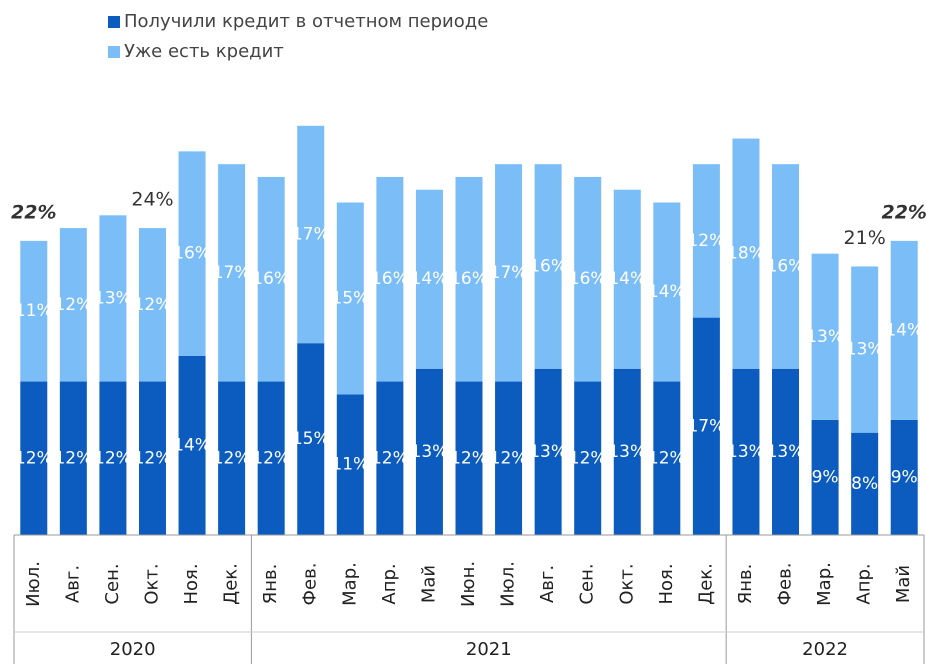 The image size is (926, 664). Describe the element at coordinates (310, 584) in the screenshot. I see `x-tick-label: Фев.` at that location.